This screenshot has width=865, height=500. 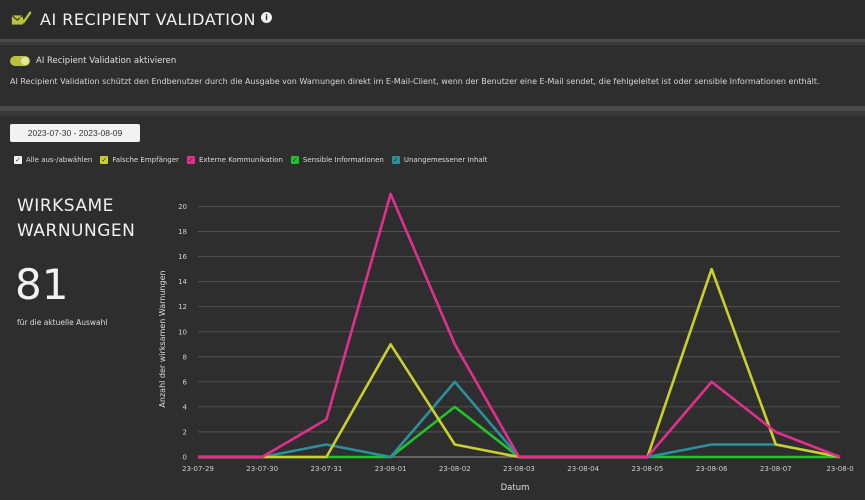 What do you see at coordinates (42, 284) in the screenshot?
I see `kpi-value: 81` at bounding box center [42, 284].